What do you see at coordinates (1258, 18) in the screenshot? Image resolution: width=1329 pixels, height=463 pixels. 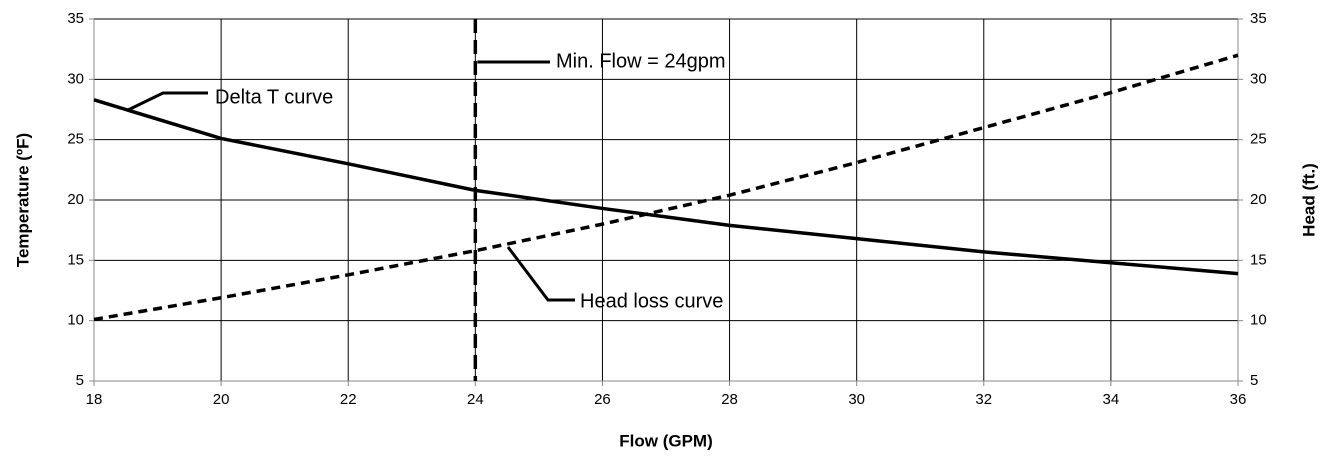 I see `y2-tick-label: 35` at bounding box center [1258, 18].